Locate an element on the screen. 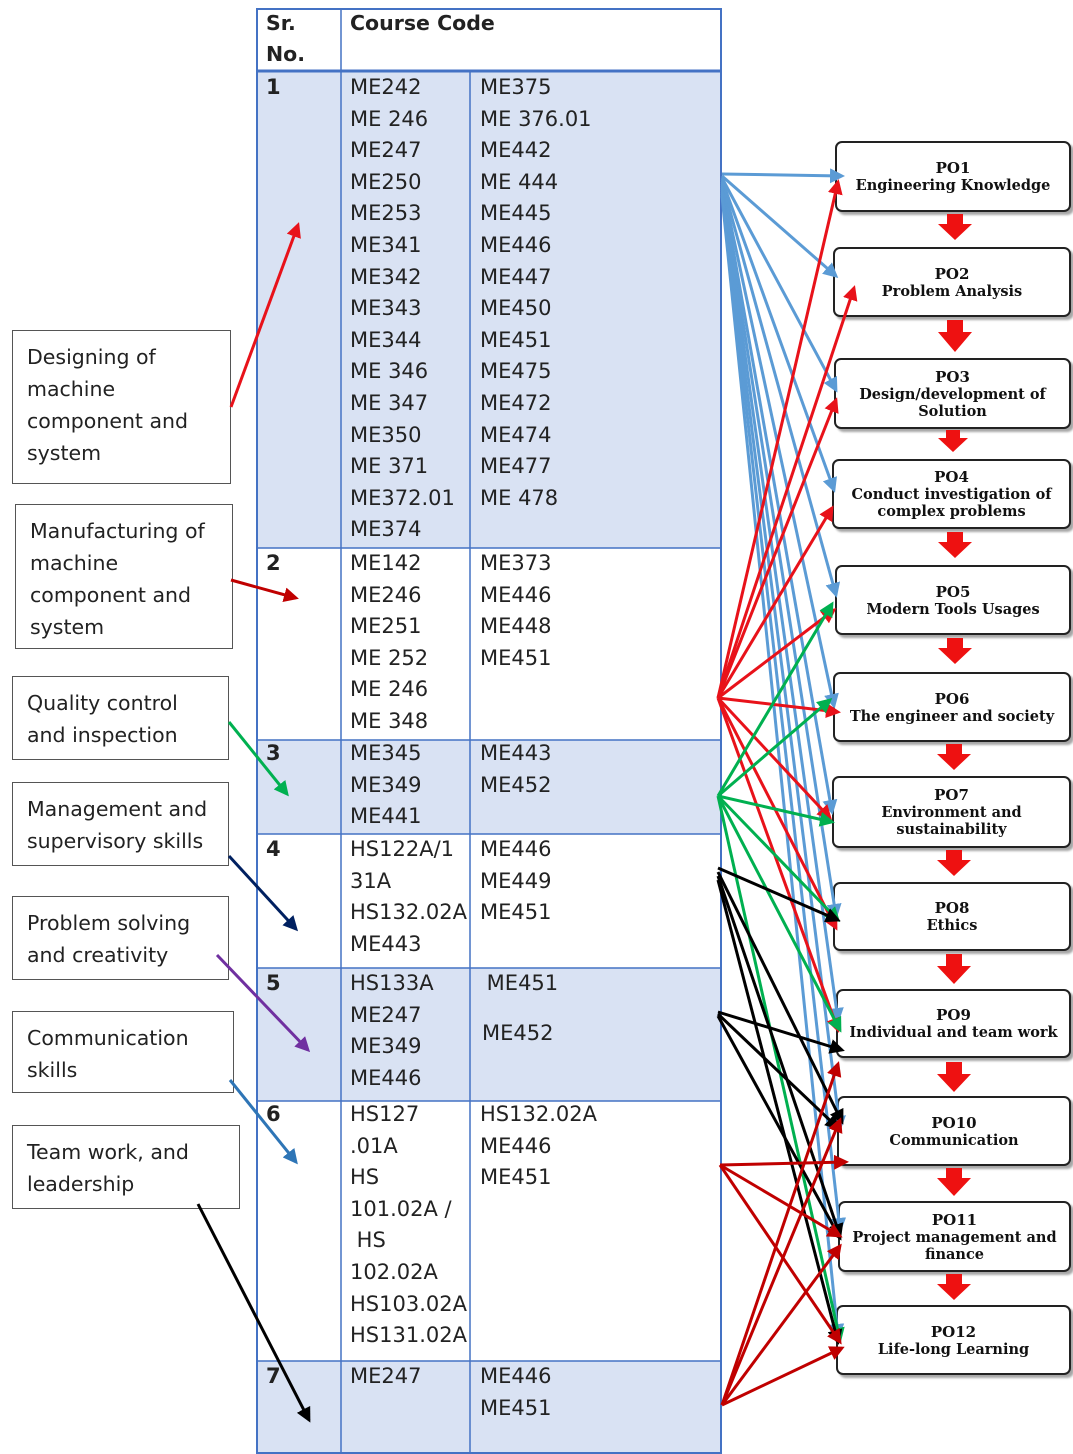  course-code: ME450 is located at coordinates (516, 308).